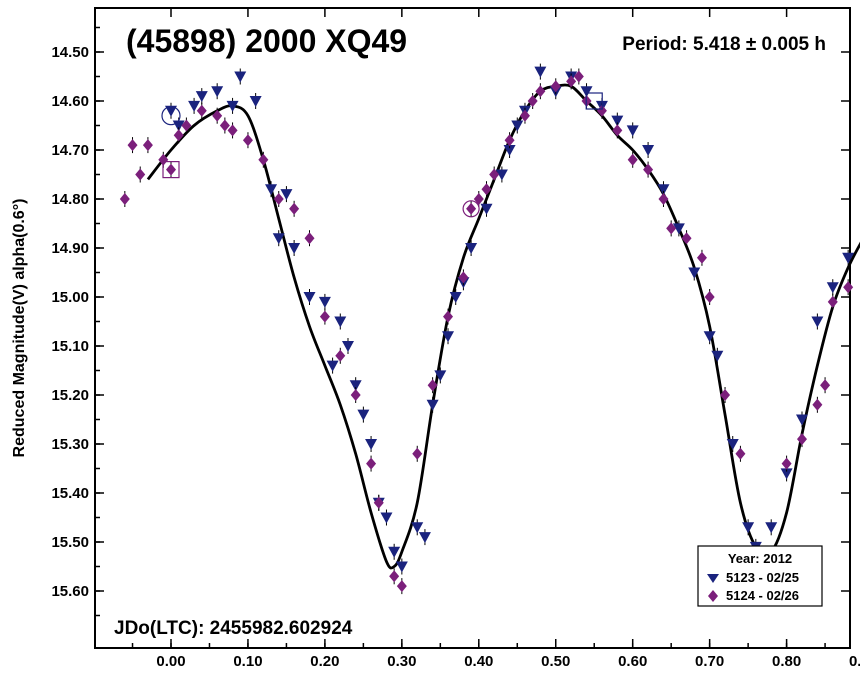 The image size is (860, 674). Describe the element at coordinates (70, 297) in the screenshot. I see `y-tick-label: 15.00` at that location.